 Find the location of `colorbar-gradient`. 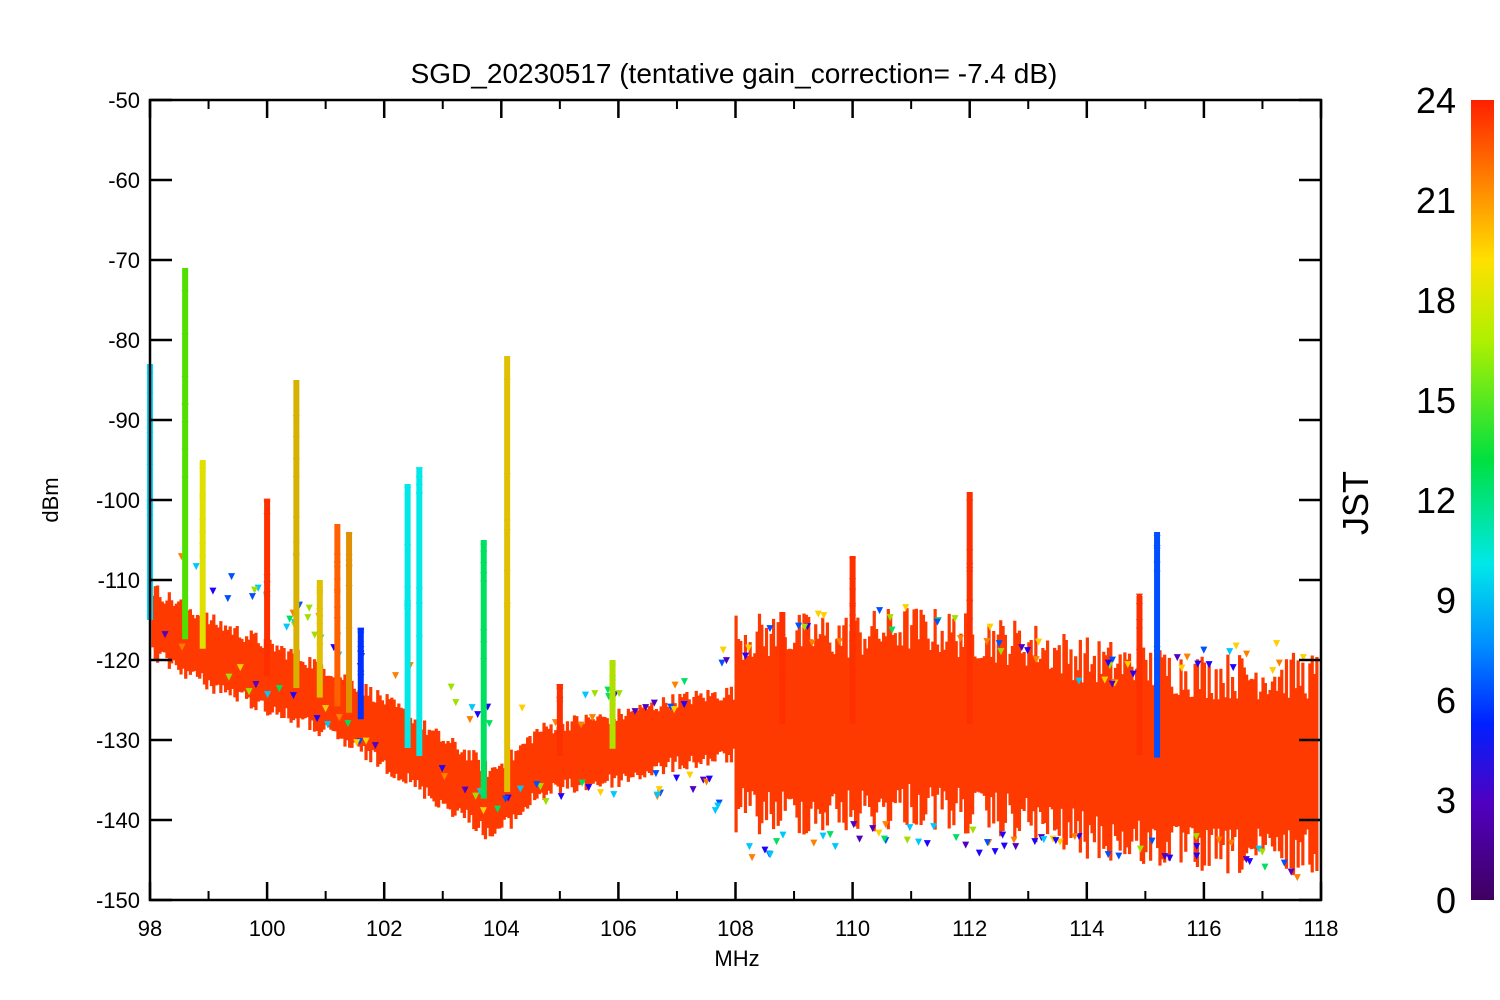

colorbar-gradient is located at coordinates (1482, 500).